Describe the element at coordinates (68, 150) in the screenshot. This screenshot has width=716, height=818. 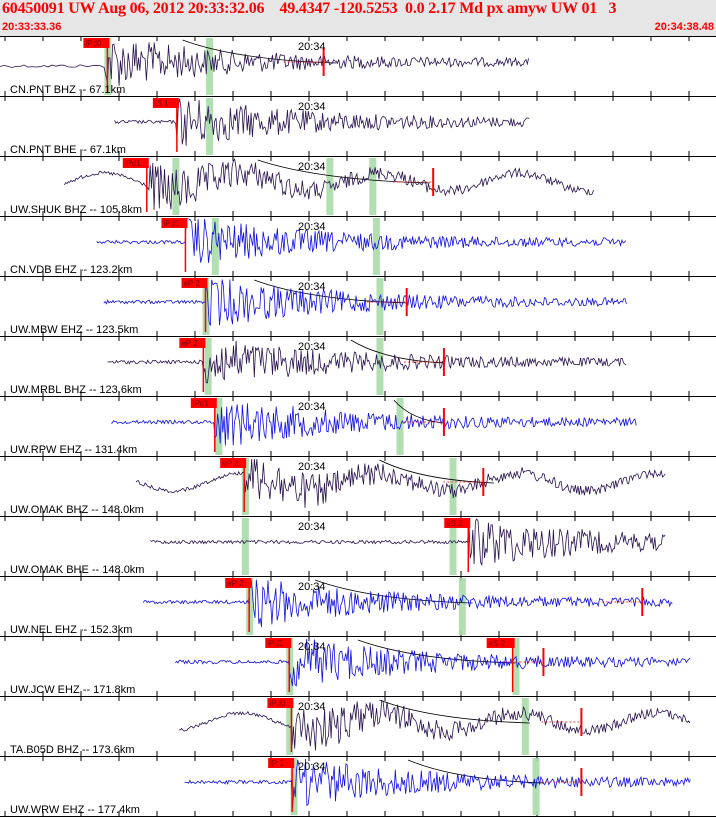
I see `station-label: CN.PNT BHE -- 67.1km` at that location.